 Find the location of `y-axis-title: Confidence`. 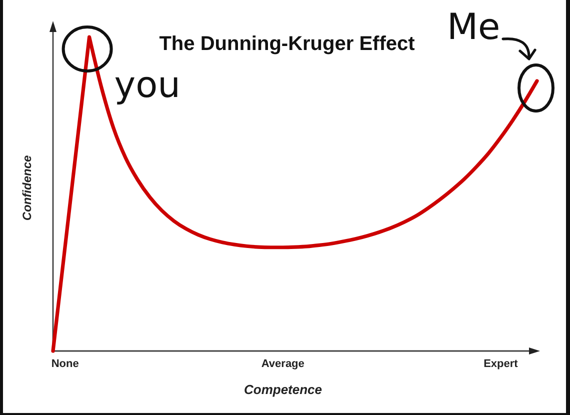

y-axis-title: Confidence is located at coordinates (27, 188).